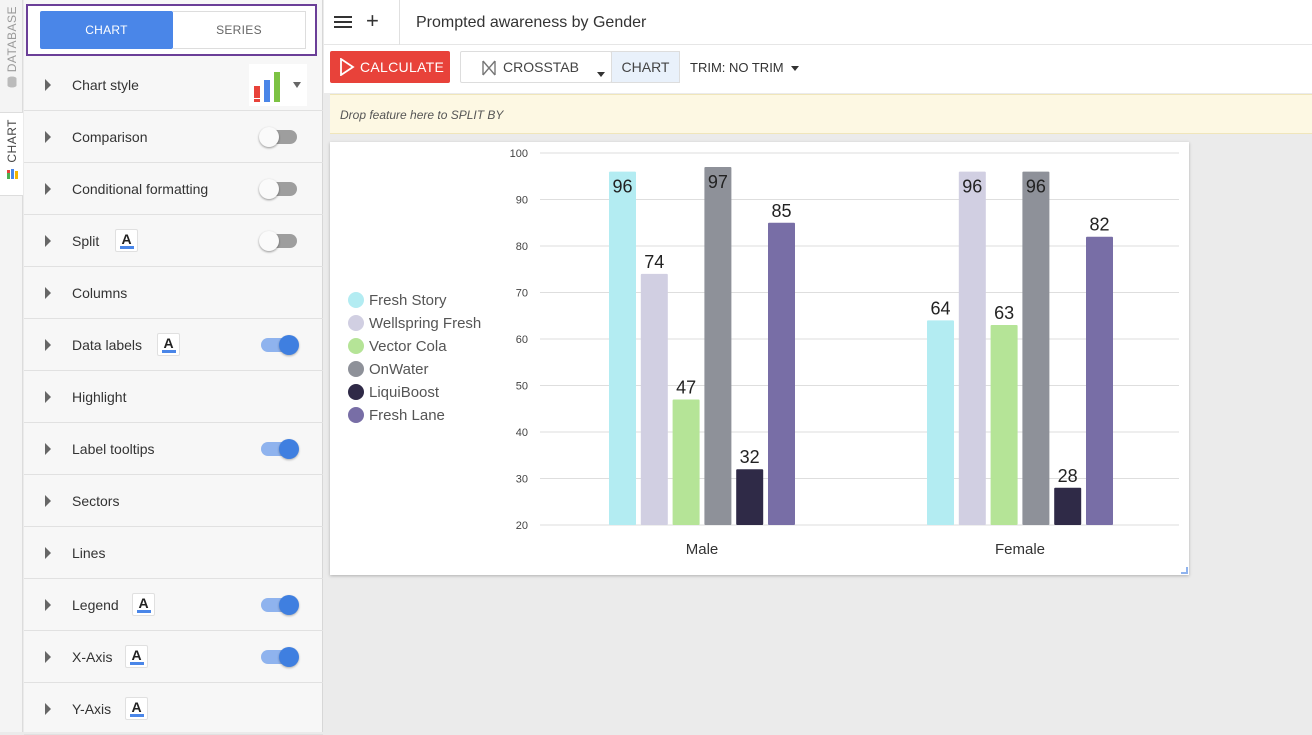 This screenshot has height=735, width=1312. Describe the element at coordinates (622, 187) in the screenshot. I see `data-label: 96` at that location.